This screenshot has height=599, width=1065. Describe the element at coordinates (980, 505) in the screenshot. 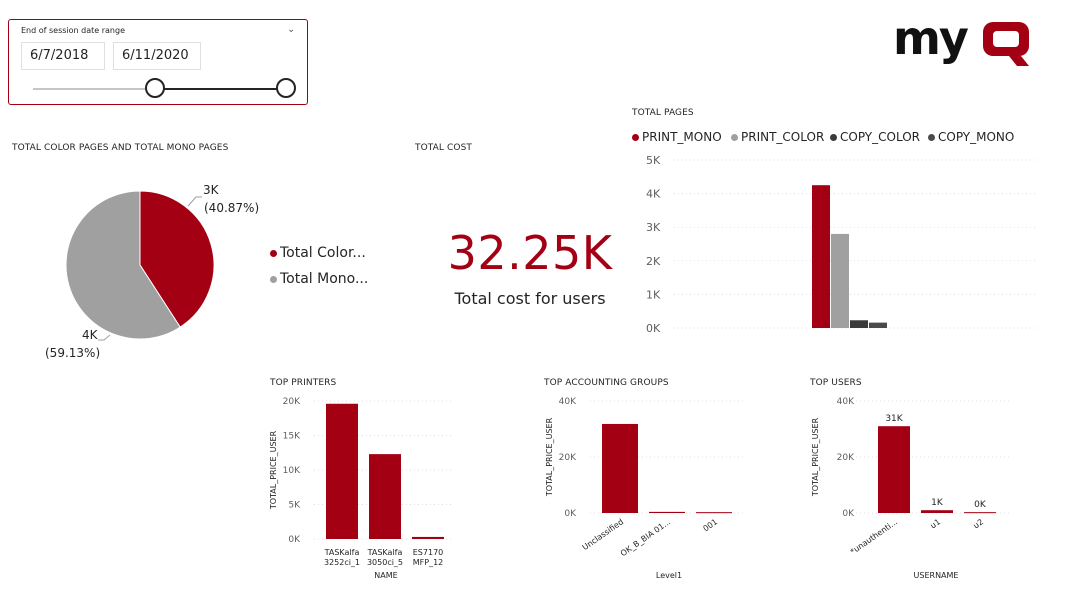

I see `data-label: 0K` at that location.